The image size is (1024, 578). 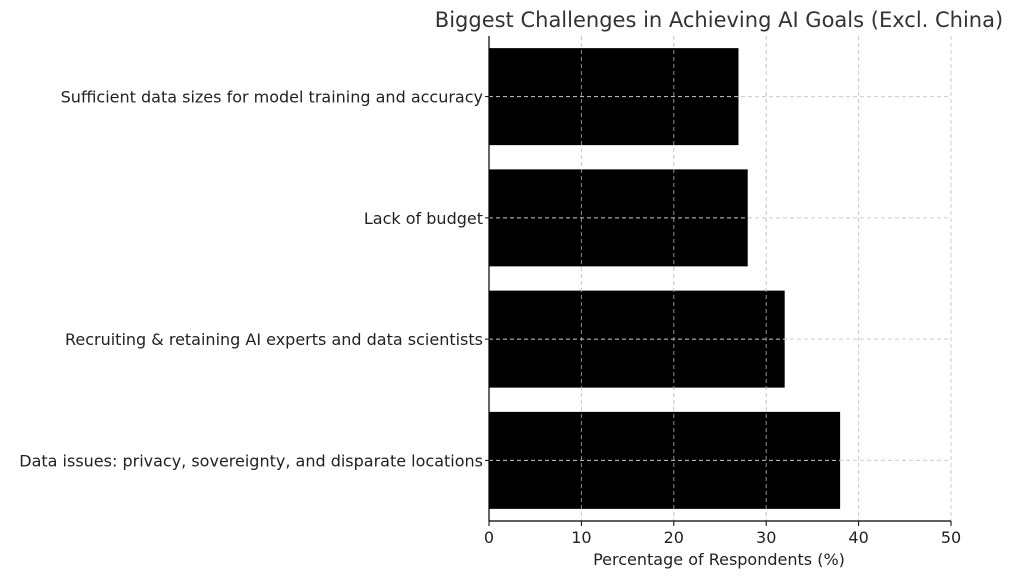 I want to click on x-axis-label: Percentage of Respondents (%), so click(x=719, y=559).